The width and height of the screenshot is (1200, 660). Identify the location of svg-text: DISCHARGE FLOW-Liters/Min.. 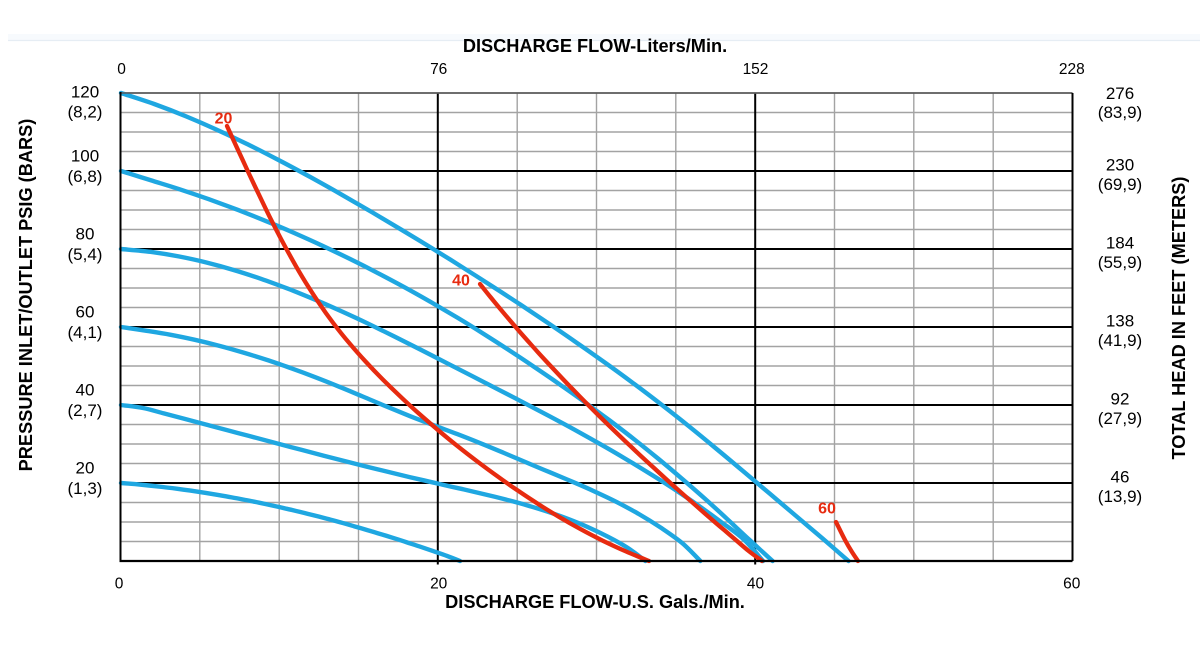
(595, 46).